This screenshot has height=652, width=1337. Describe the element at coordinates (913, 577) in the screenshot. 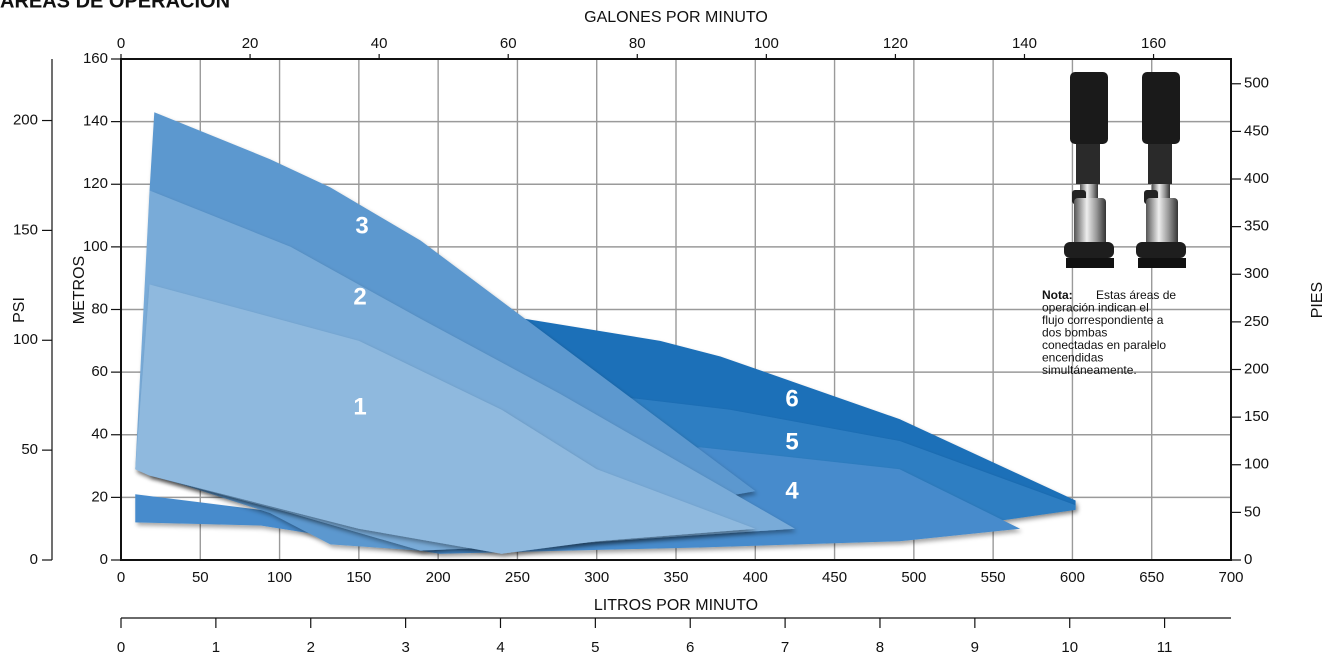

I see `x-tick-label: 500` at that location.